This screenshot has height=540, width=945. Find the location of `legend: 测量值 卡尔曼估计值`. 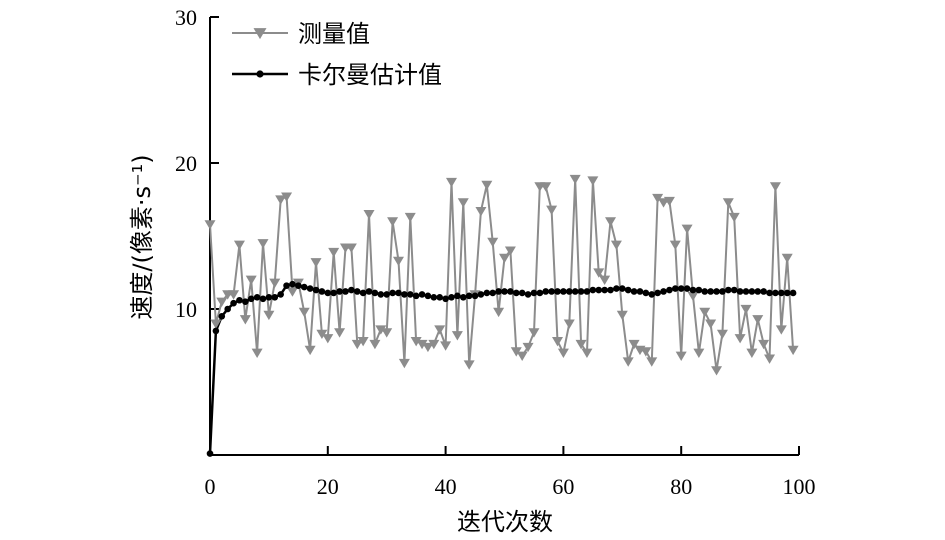

legend: 测量值 卡尔曼估计值 is located at coordinates (337, 54).